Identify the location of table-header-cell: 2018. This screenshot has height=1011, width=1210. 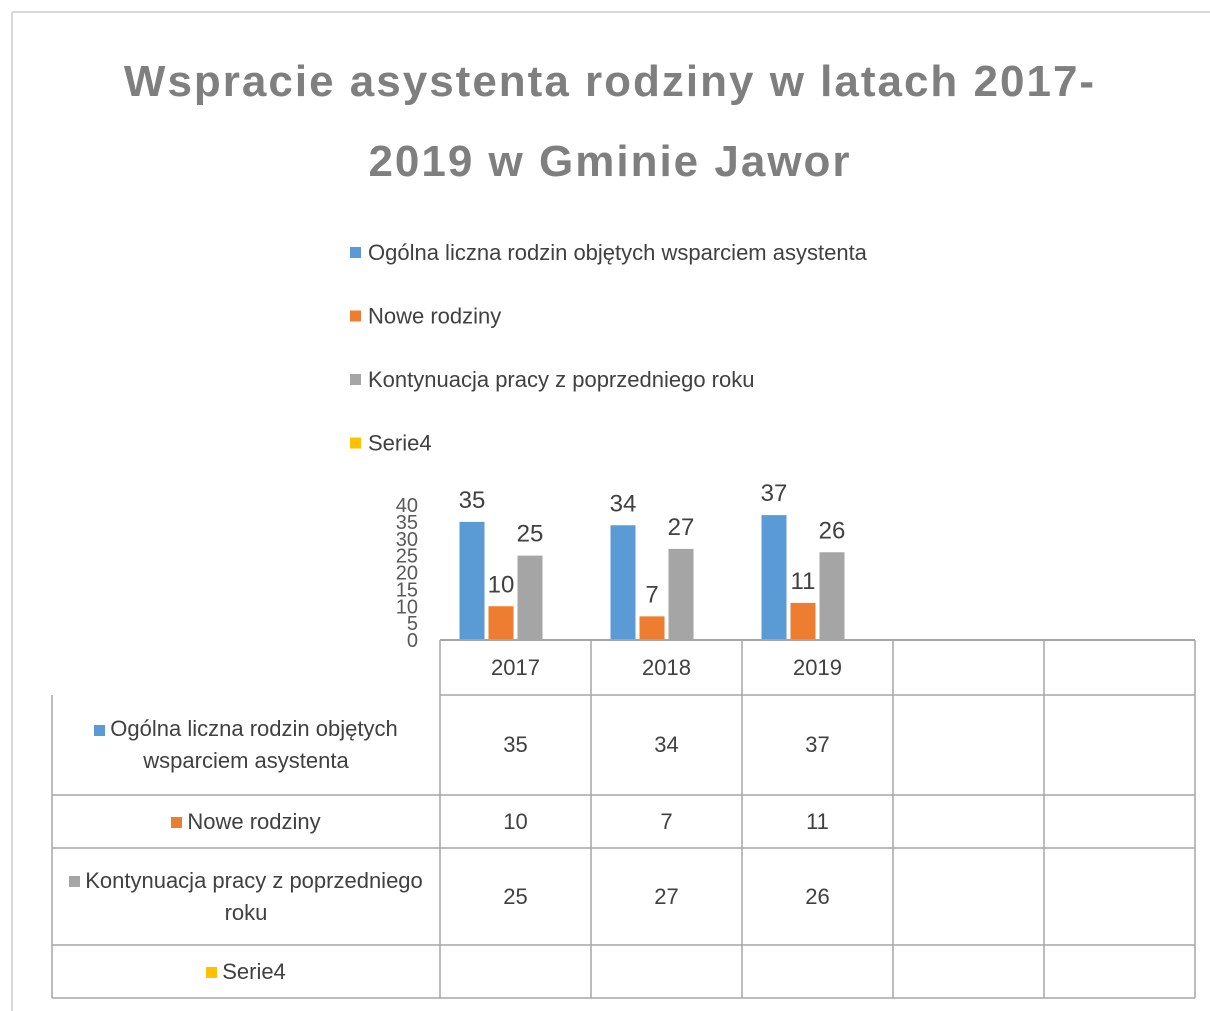
(666, 667).